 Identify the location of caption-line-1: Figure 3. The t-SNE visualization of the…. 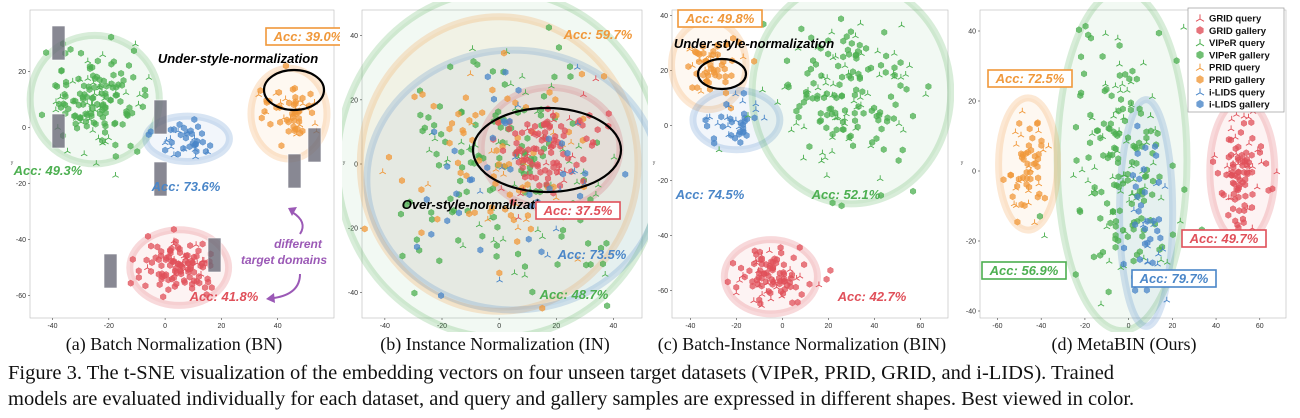
(561, 373).